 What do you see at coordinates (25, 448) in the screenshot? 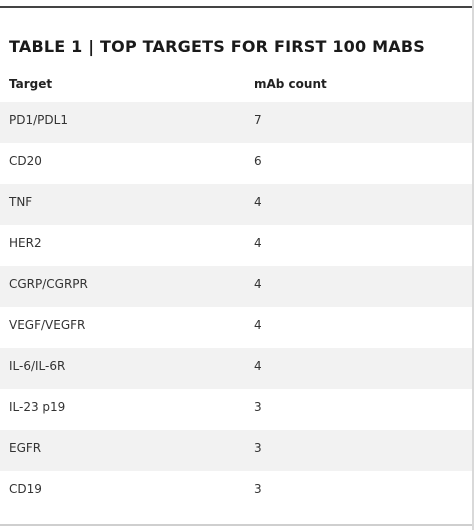
I see `target-cell: EGFR` at bounding box center [25, 448].